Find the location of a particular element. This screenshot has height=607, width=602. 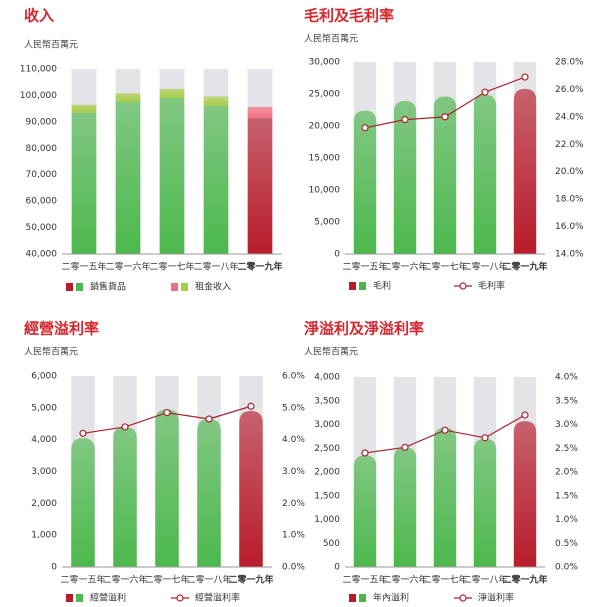

y-tick-label: 500 is located at coordinates (331, 544).